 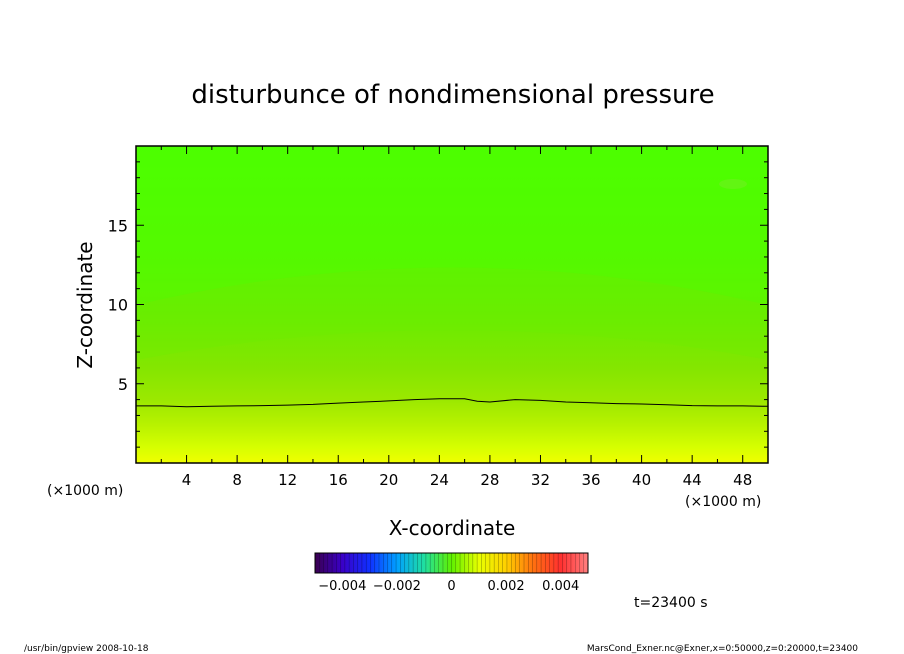 I want to click on x-axis-label: X-coordinate, so click(x=452, y=528).